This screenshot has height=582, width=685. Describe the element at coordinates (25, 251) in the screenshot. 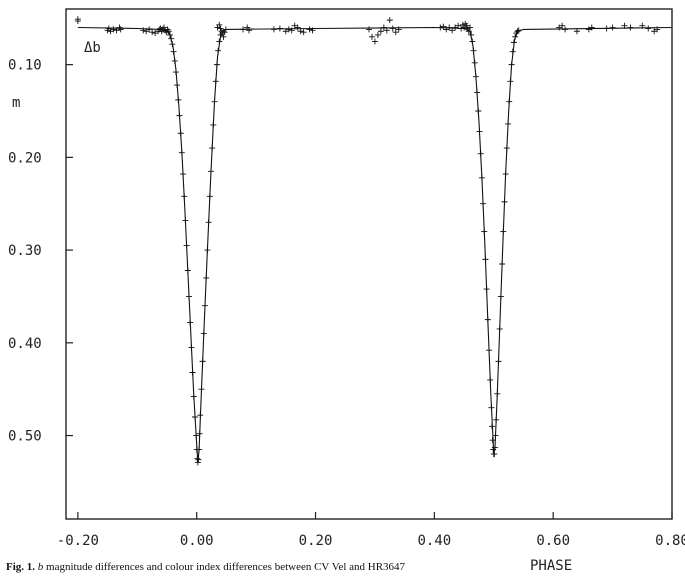

I see `y-tick-label: 0.30` at that location.